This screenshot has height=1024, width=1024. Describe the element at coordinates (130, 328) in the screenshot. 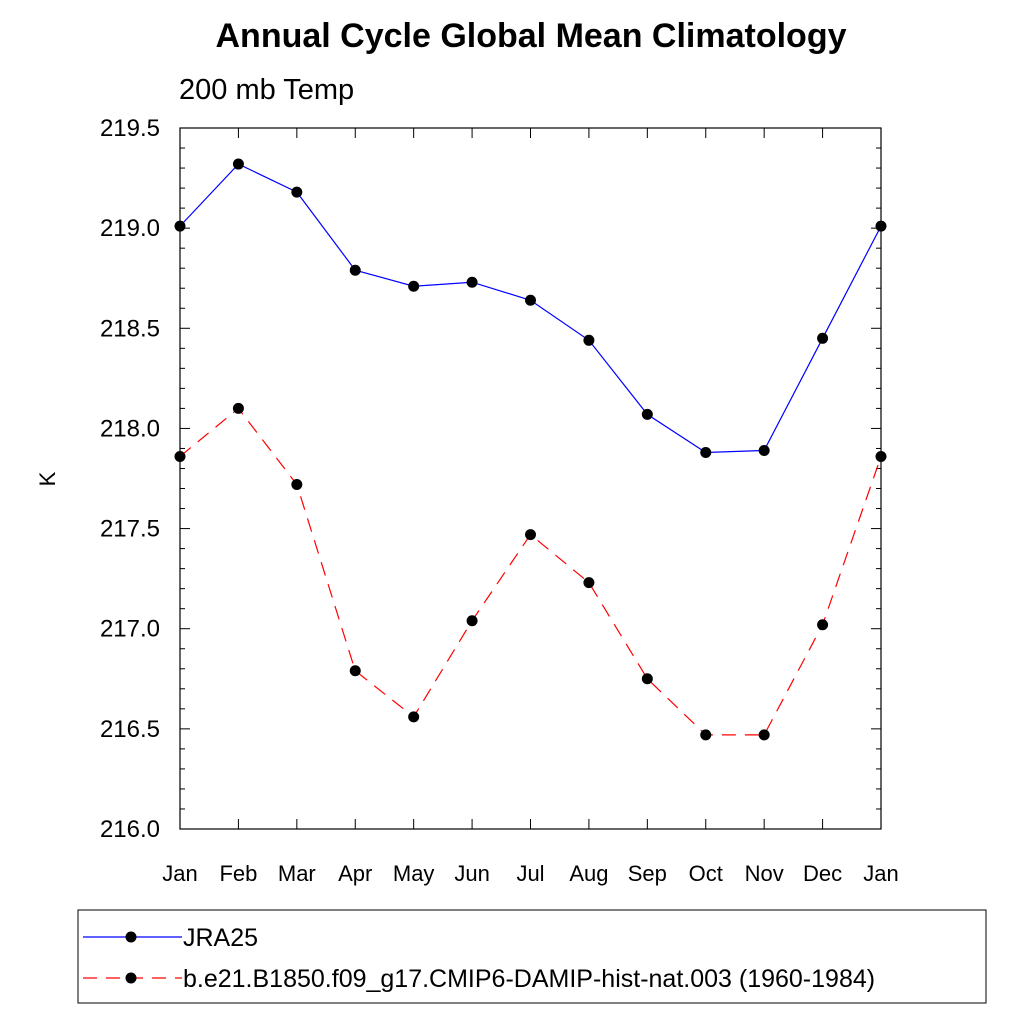

I see `y-tick-label: 218.5` at that location.